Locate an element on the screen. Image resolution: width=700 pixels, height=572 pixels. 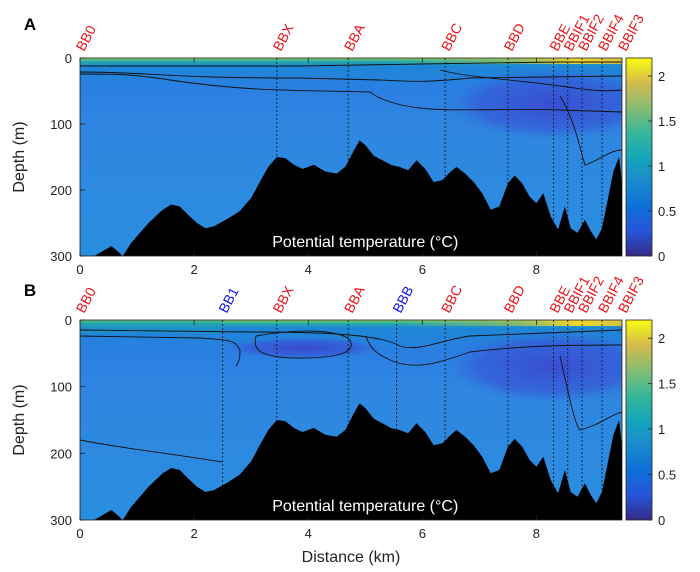
station-label-bb1: BB1 is located at coordinates (228, 299).